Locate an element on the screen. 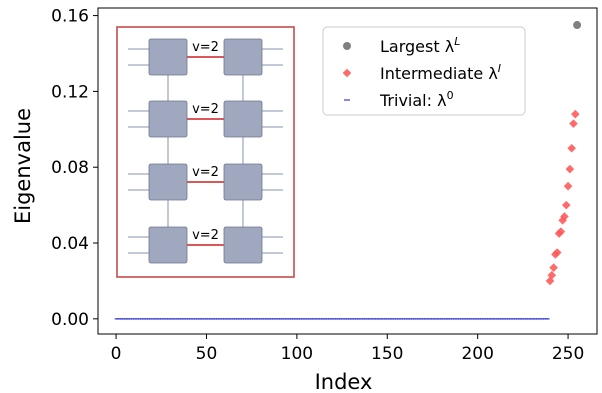 This screenshot has height=393, width=602. x-tick-label: 100 is located at coordinates (297, 354).